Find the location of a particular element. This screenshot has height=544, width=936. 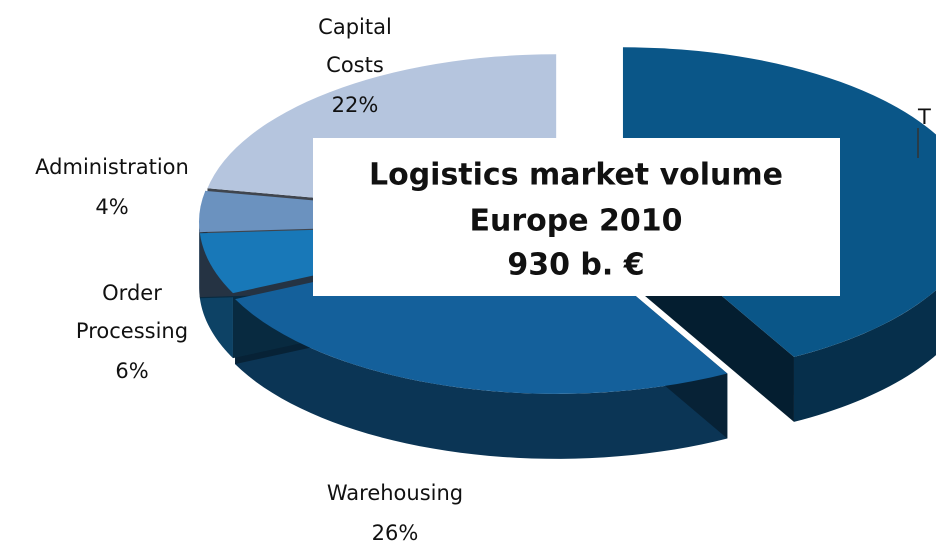

category-label-line: Administration is located at coordinates (112, 167).